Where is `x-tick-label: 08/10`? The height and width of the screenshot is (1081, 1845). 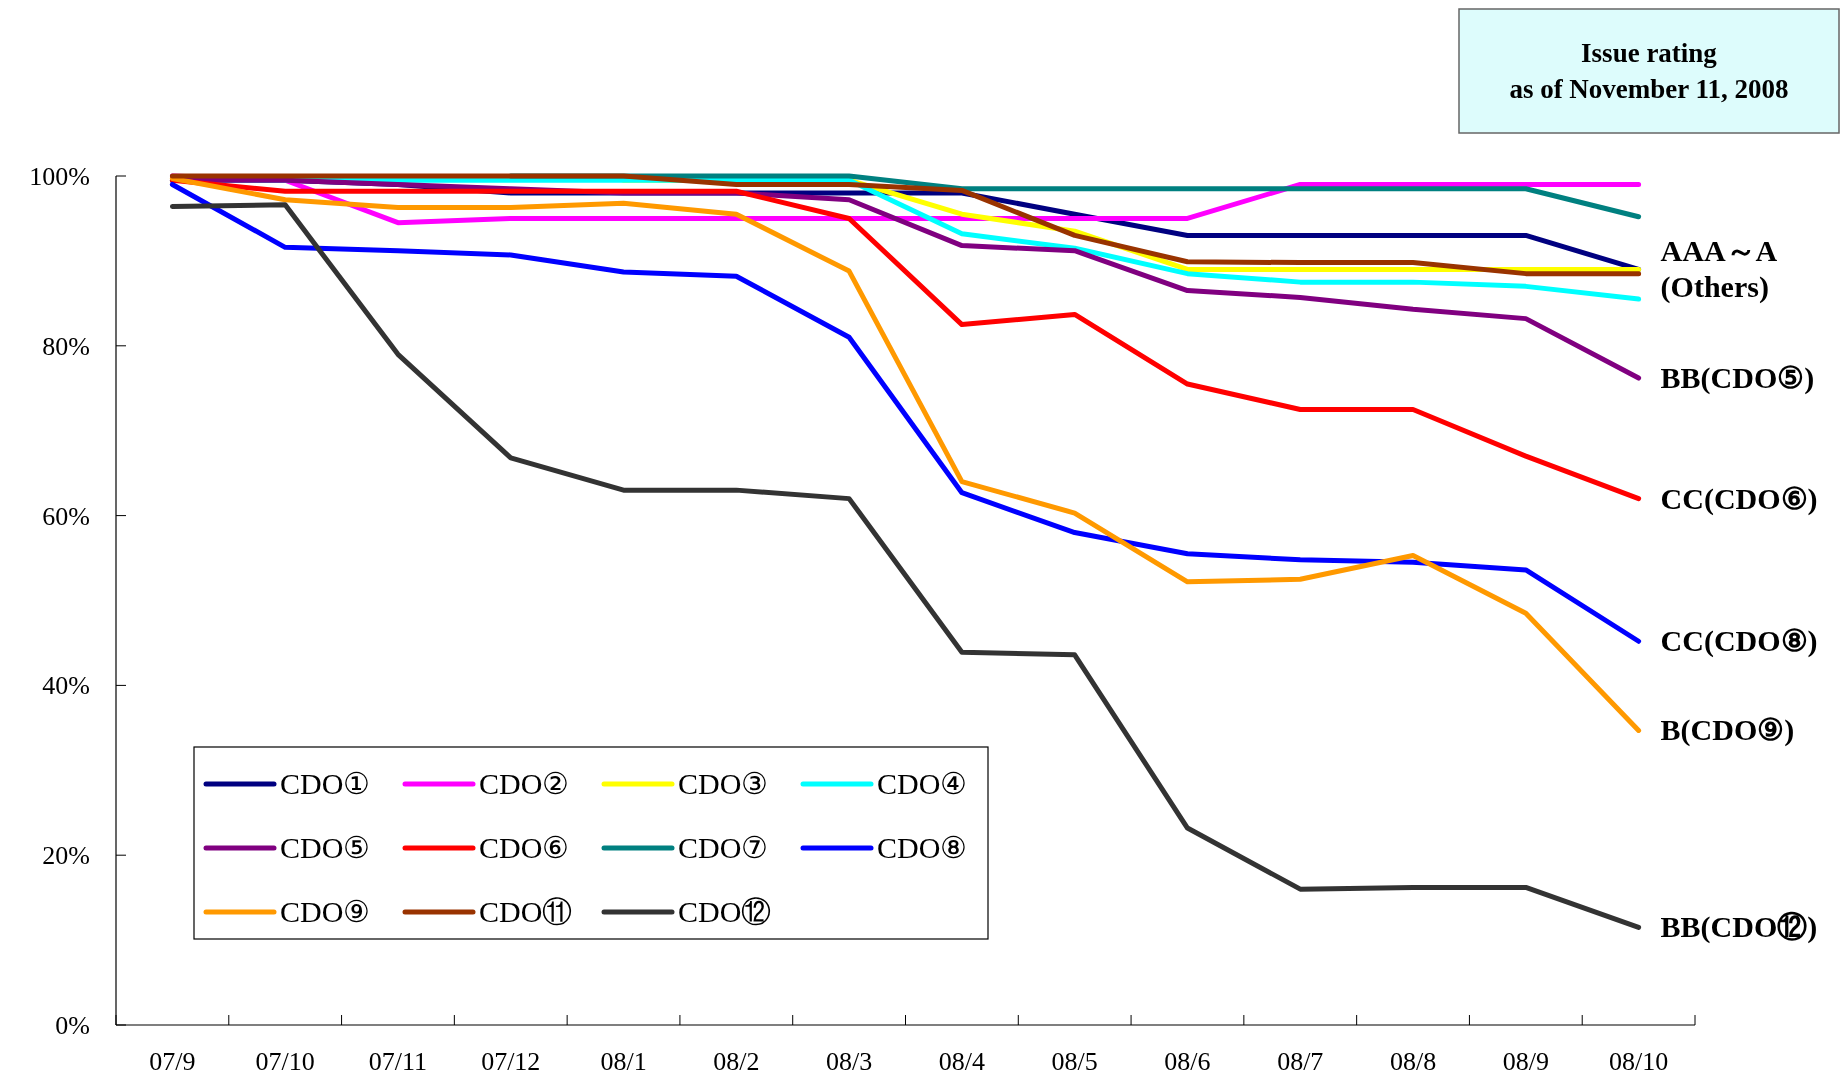 x-tick-label: 08/10 is located at coordinates (1638, 1061).